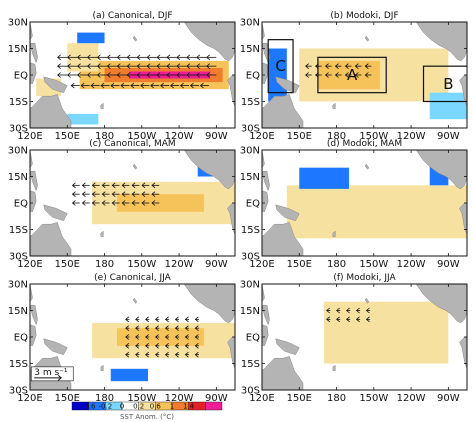 This screenshot has height=422, width=474. I want to click on box-label-c: C, so click(280, 66).